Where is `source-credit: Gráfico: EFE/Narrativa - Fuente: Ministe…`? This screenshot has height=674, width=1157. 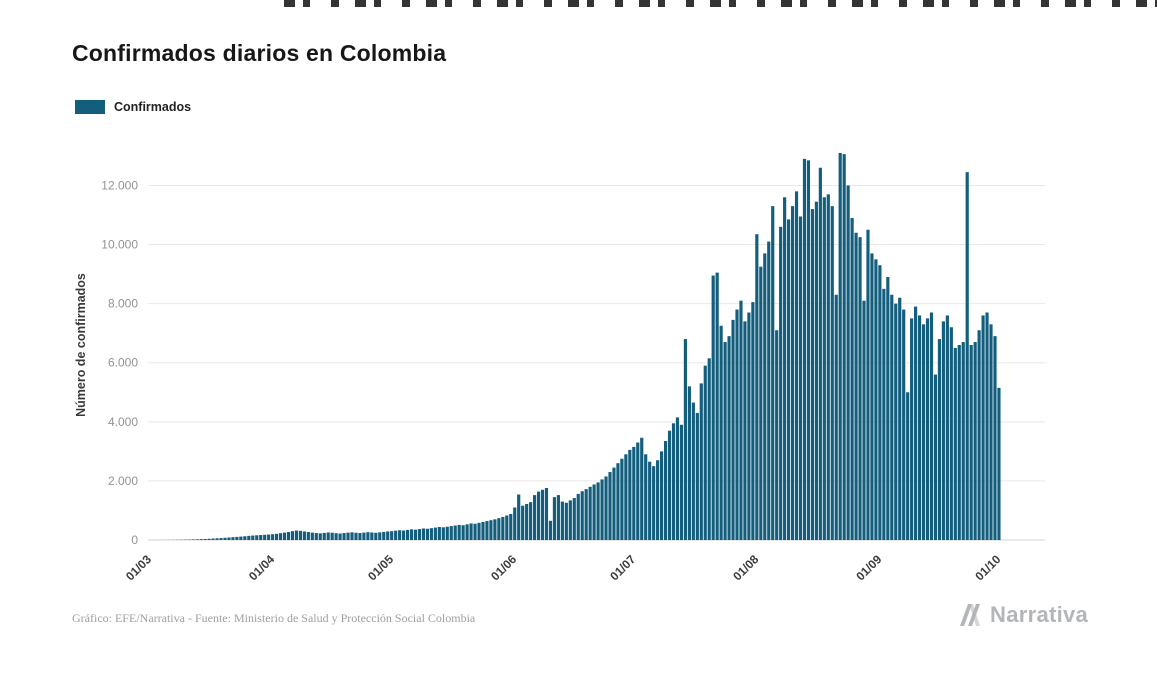
source-credit: Gráfico: EFE/Narrativa - Fuente: Ministe… is located at coordinates (274, 618).